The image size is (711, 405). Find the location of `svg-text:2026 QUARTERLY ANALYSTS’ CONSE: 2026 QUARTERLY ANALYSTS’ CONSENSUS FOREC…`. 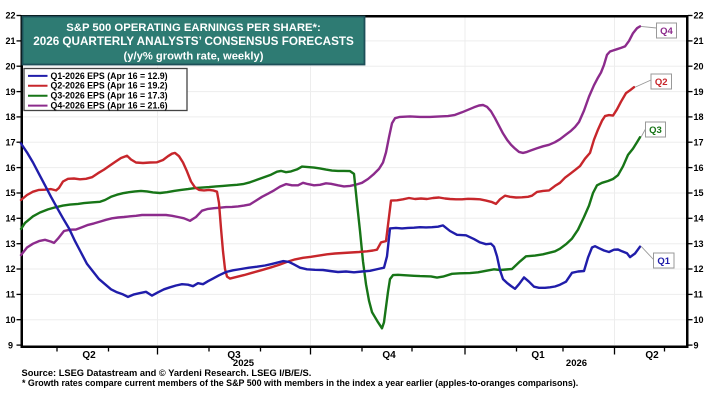

svg-text:2026 QUARTERLY ANALYSTS’ CONSE: 2026 QUARTERLY ANALYSTS’ CONSENSUS FOREC… is located at coordinates (193, 41).